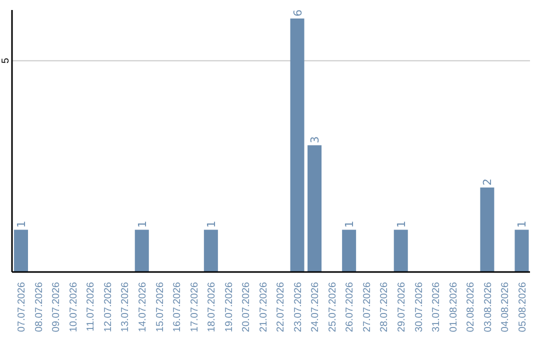  What do you see at coordinates (56, 307) in the screenshot?
I see `x-tick-label: 09.07.2026` at bounding box center [56, 307].